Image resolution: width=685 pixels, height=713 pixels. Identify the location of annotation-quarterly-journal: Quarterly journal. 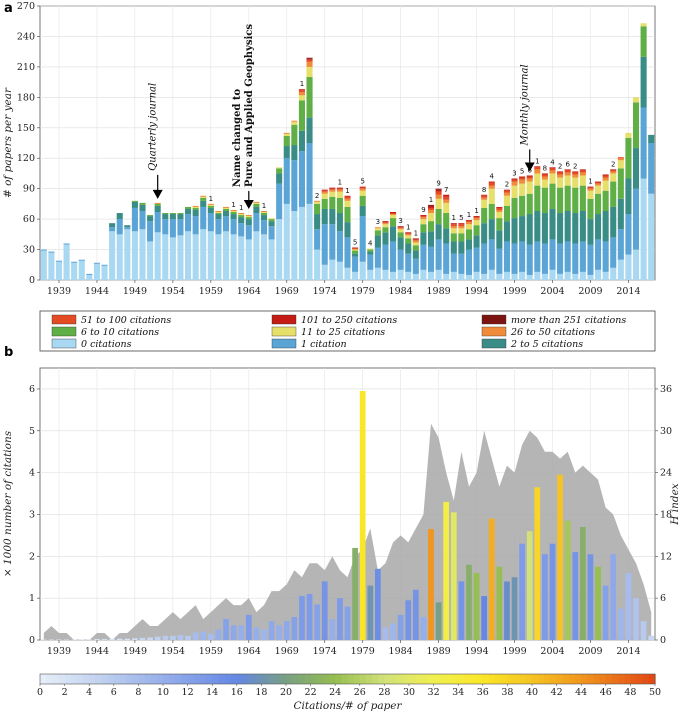
(153, 127).